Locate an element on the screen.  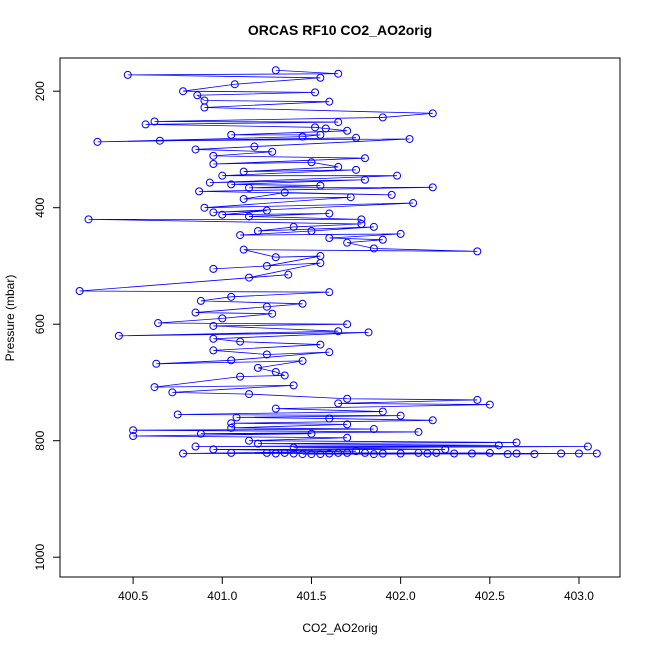
x-axis-label: CO2_AO2orig is located at coordinates (339, 628).